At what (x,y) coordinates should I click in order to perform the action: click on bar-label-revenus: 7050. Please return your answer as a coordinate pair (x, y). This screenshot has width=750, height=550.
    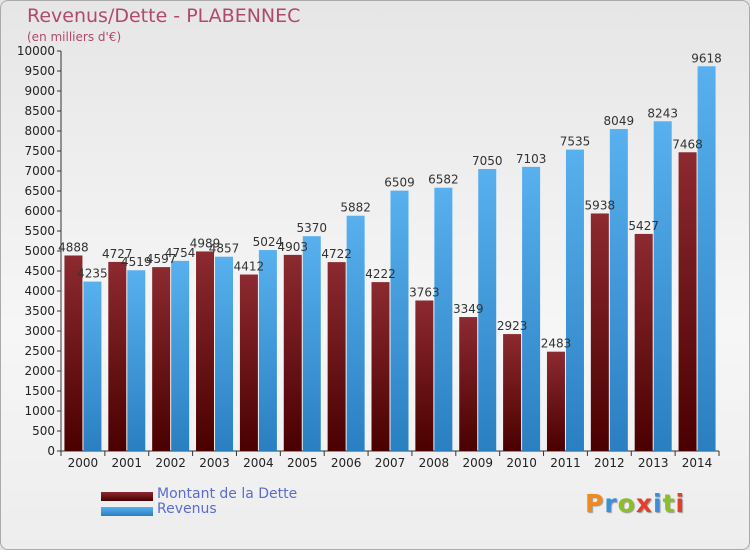
    Looking at the image, I should click on (487, 161).